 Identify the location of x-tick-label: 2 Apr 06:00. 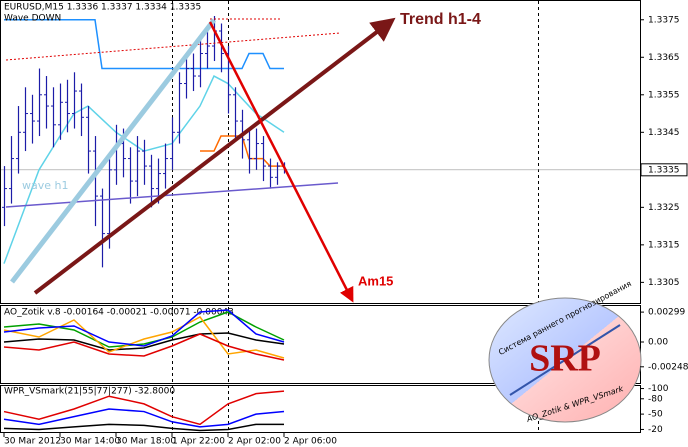
(310, 442).